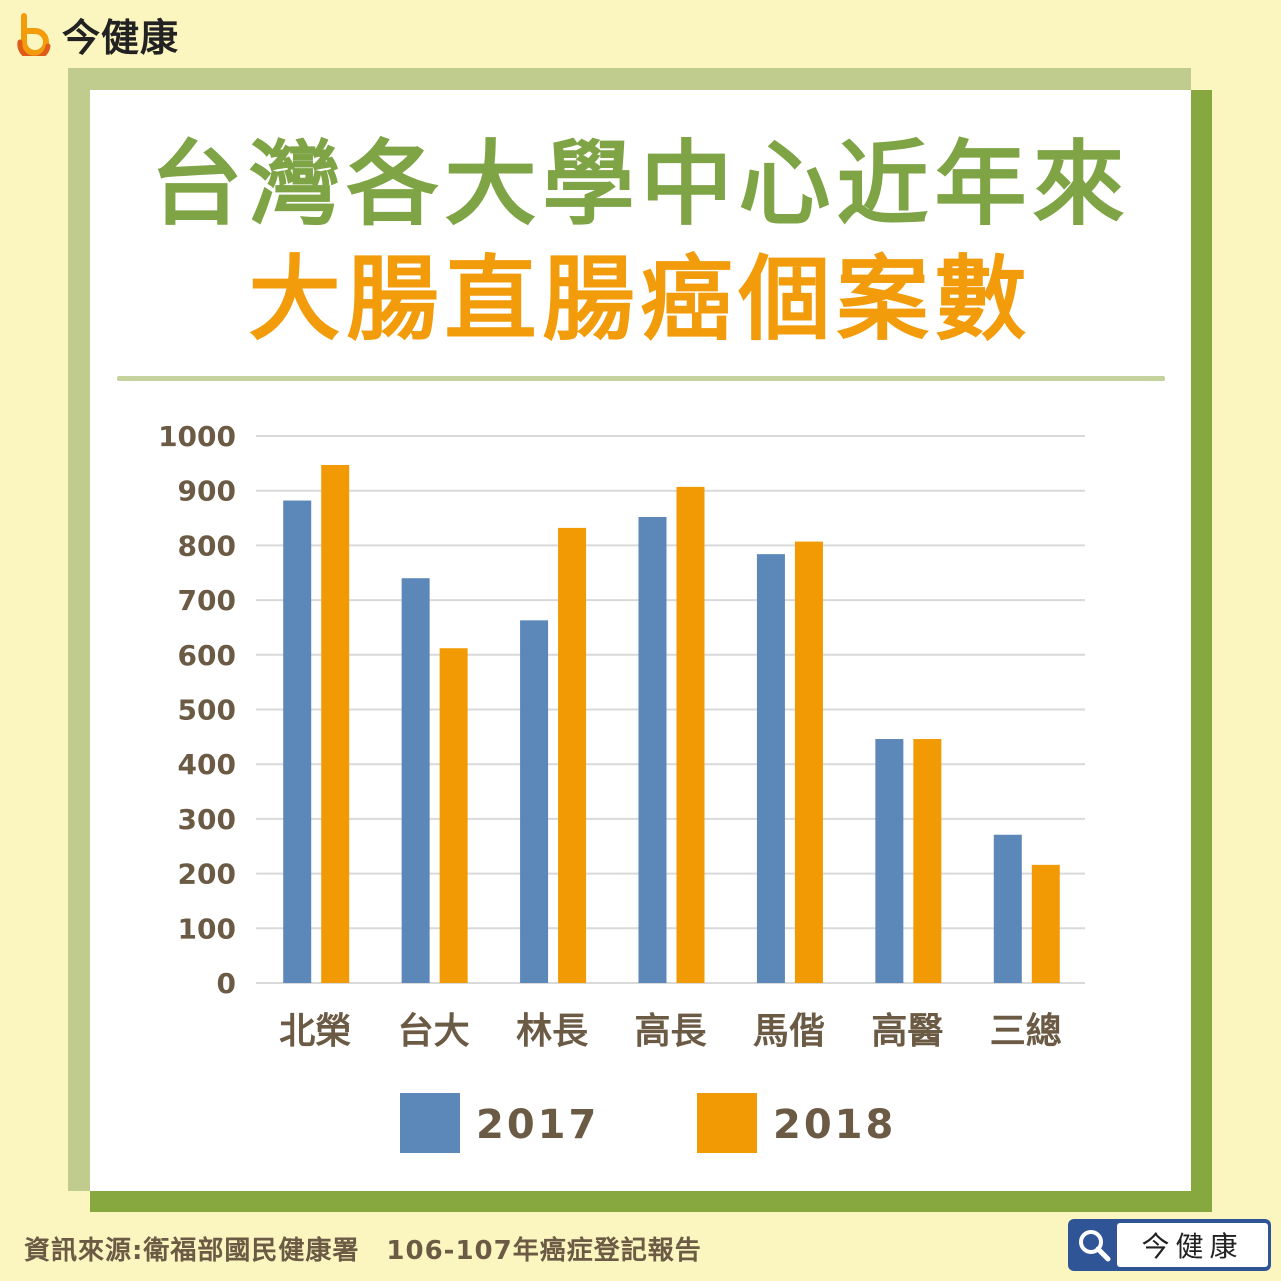 This screenshot has width=1281, height=1281. What do you see at coordinates (207, 710) in the screenshot?
I see `y-tick-label: 500` at bounding box center [207, 710].